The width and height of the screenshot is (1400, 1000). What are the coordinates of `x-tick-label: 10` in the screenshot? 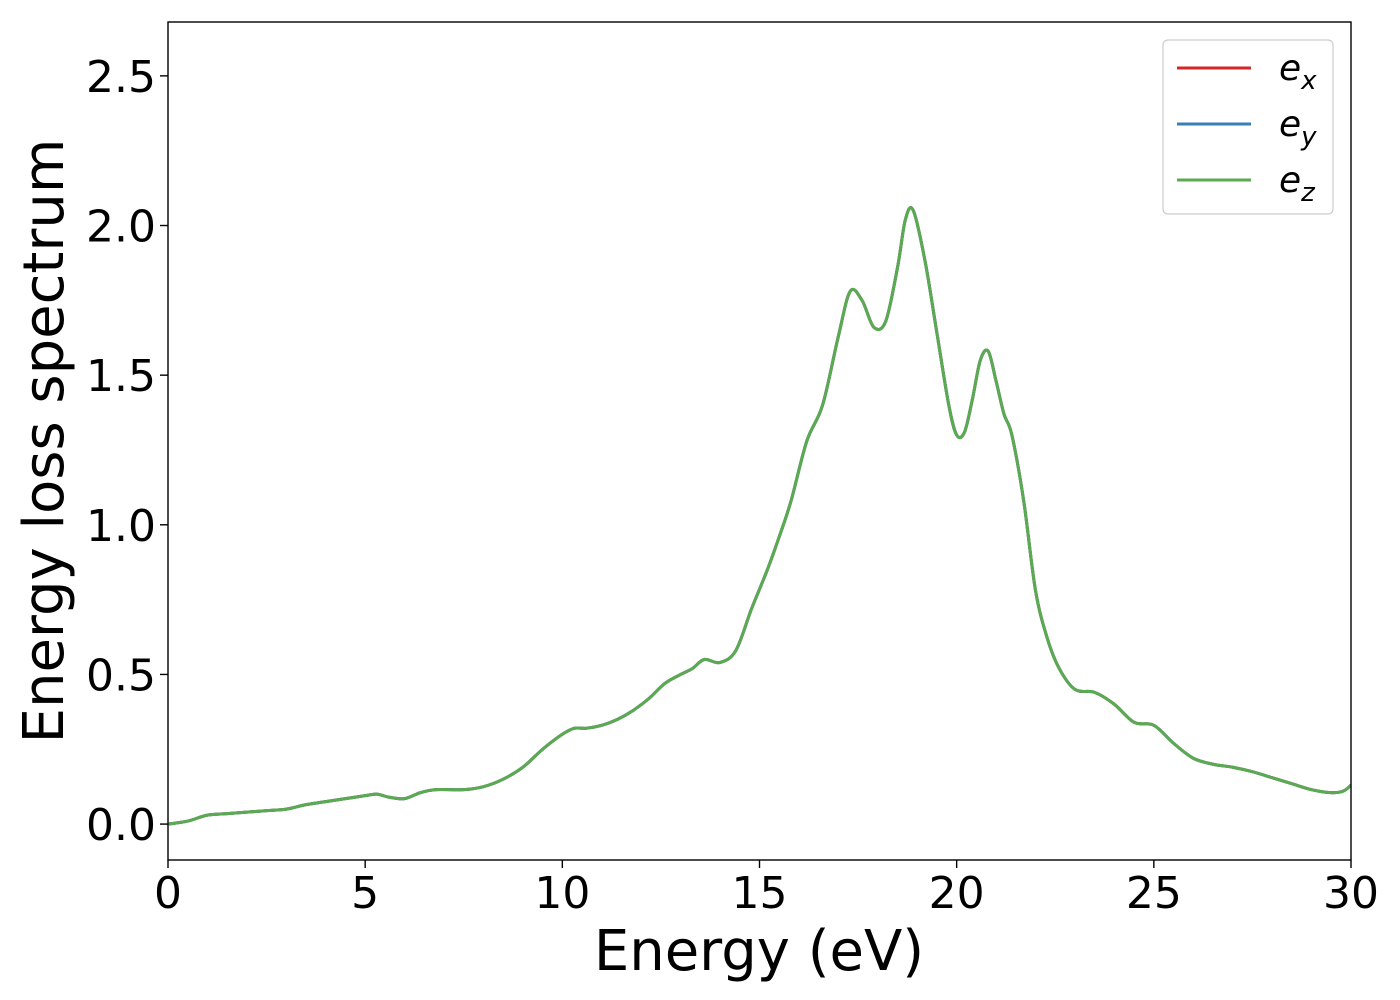 It's located at (562, 893).